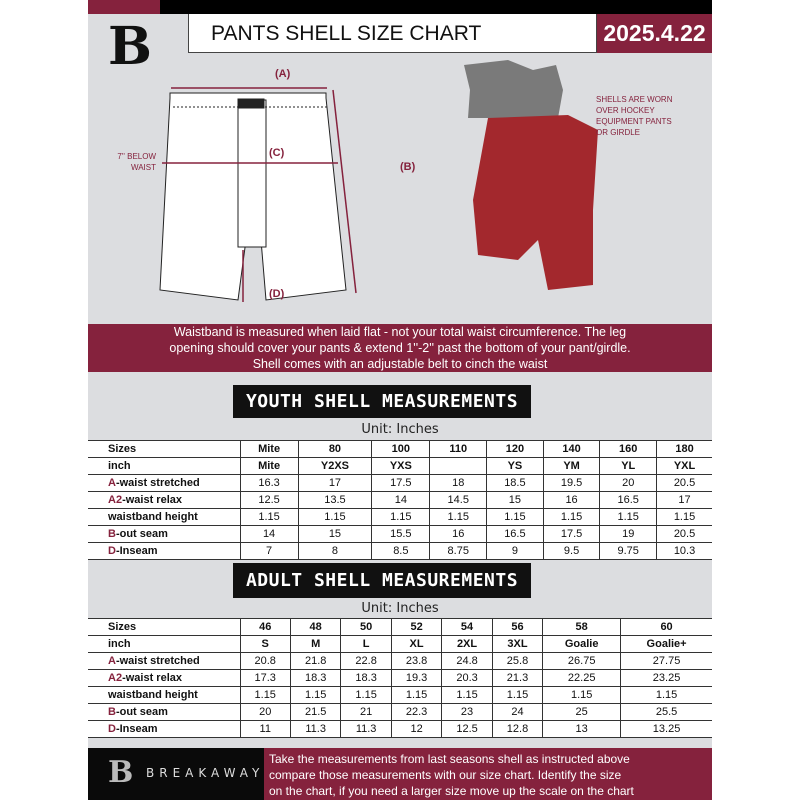  I want to click on table-row: inch Mite Y2XS YXS YS YM YL YXL, so click(400, 466).